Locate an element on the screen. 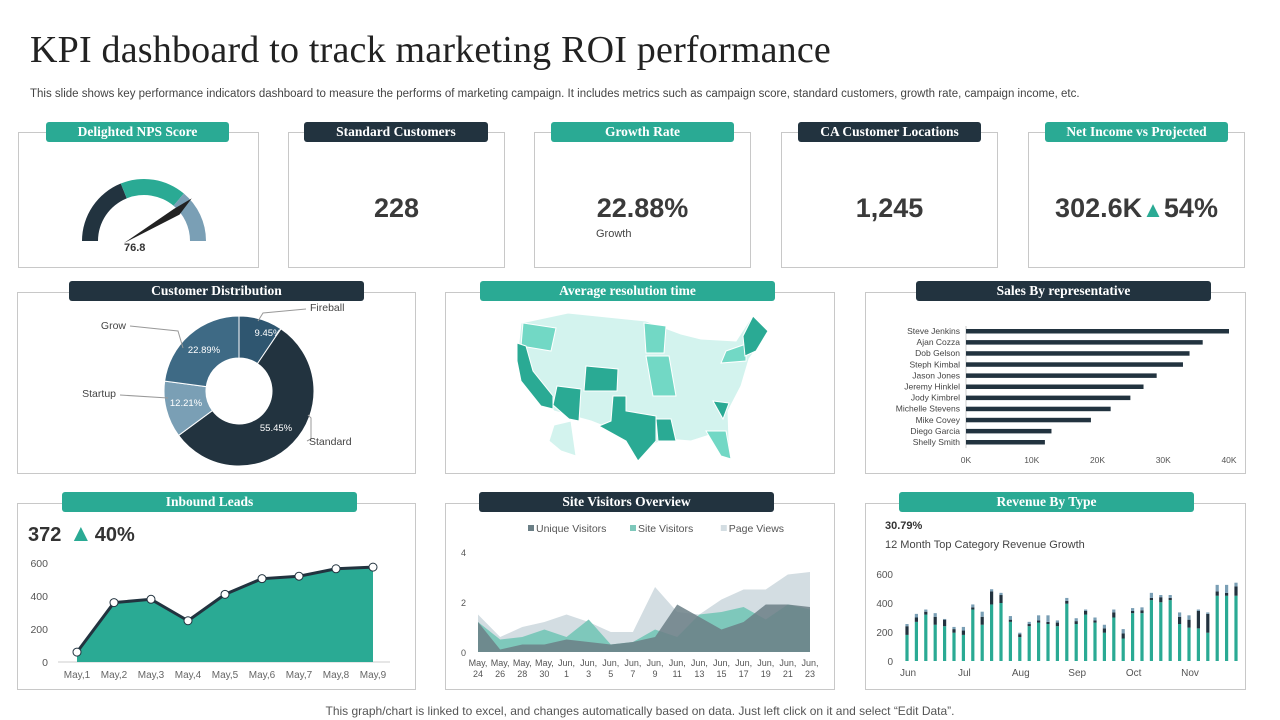 This screenshot has width=1280, height=720. x-tick-label: May,2 is located at coordinates (114, 675).